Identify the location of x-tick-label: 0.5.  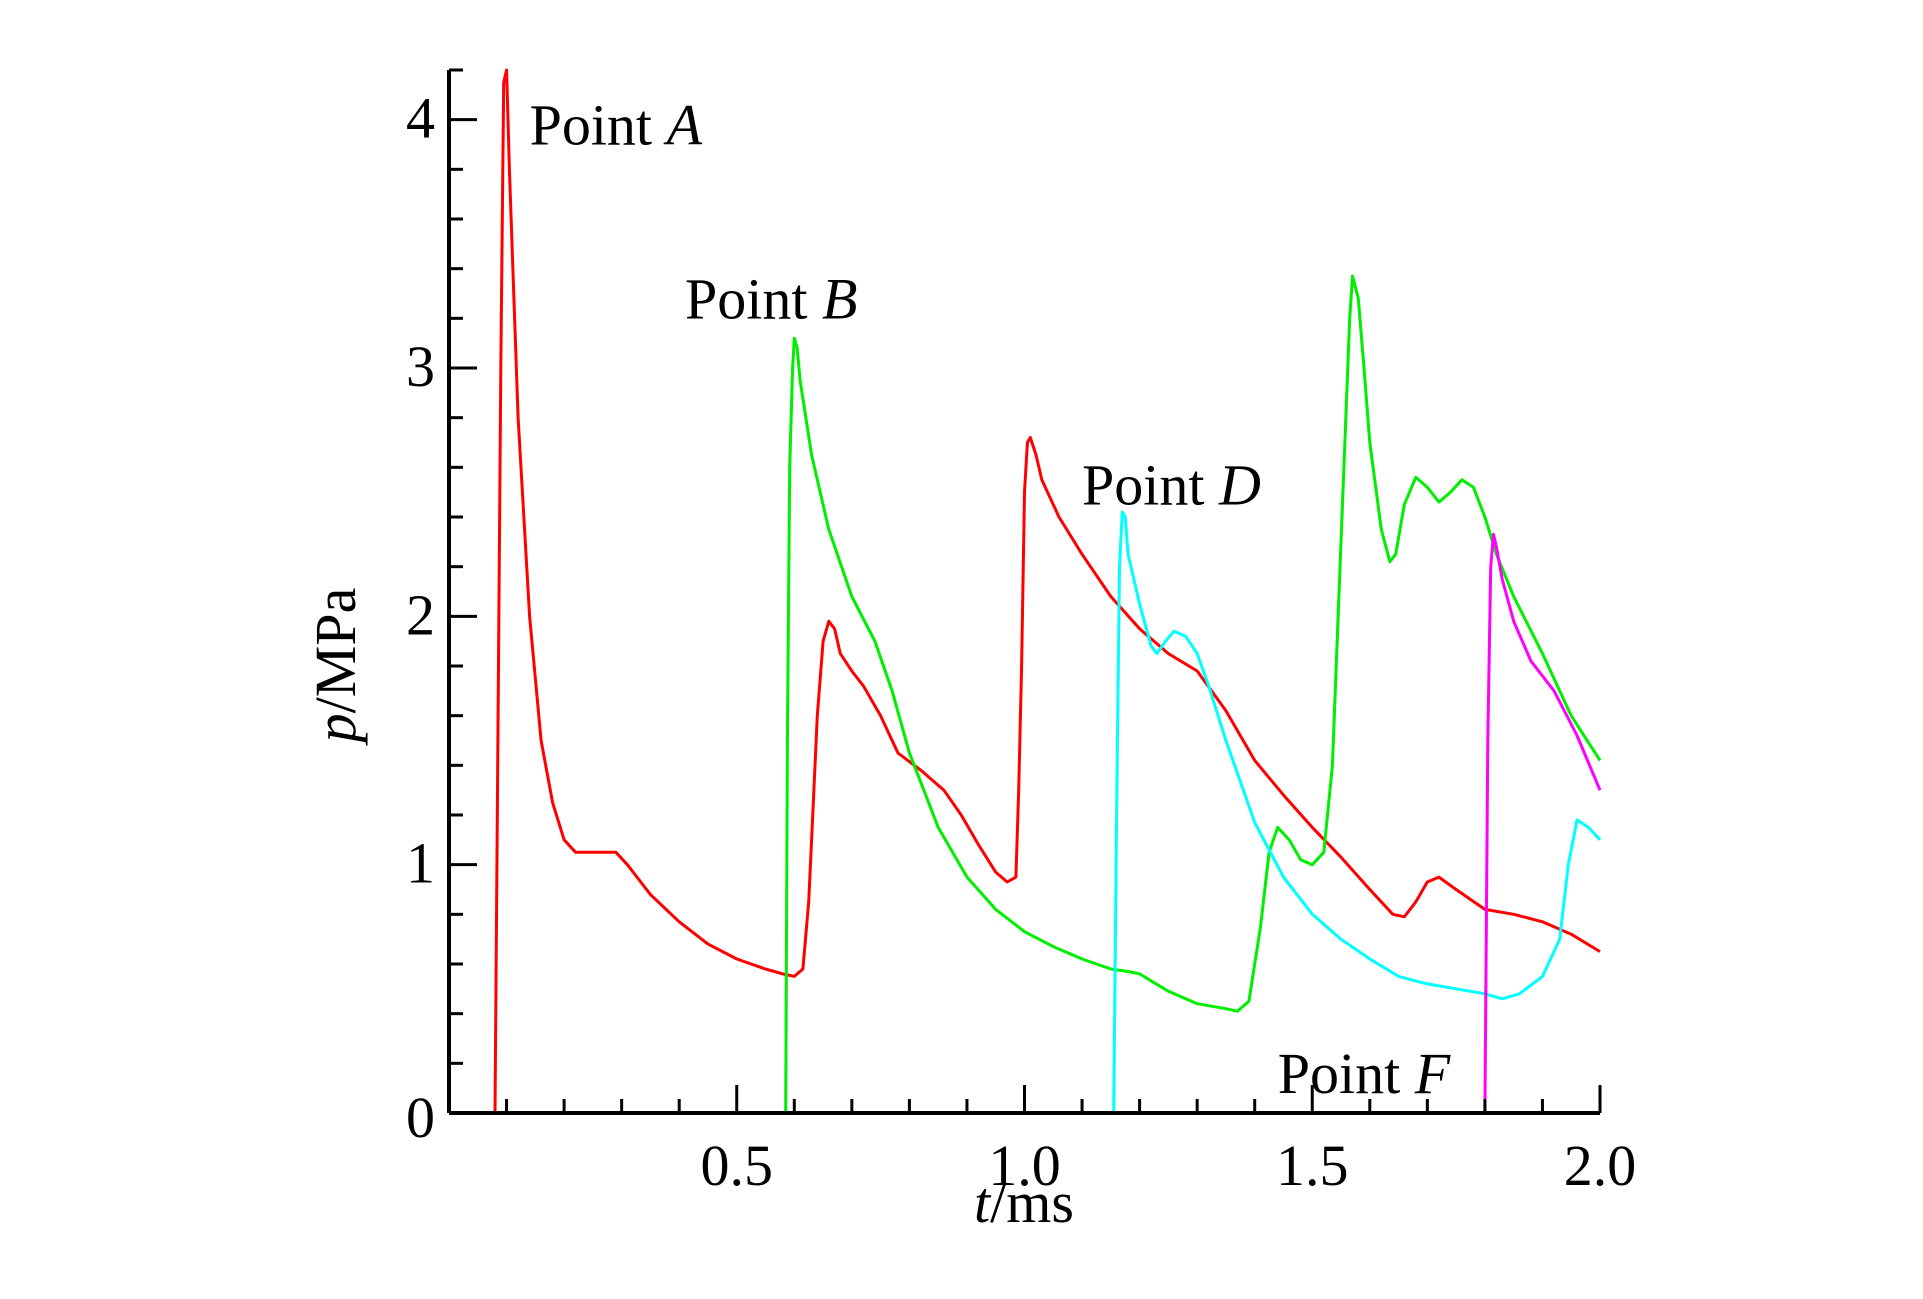
(737, 1165).